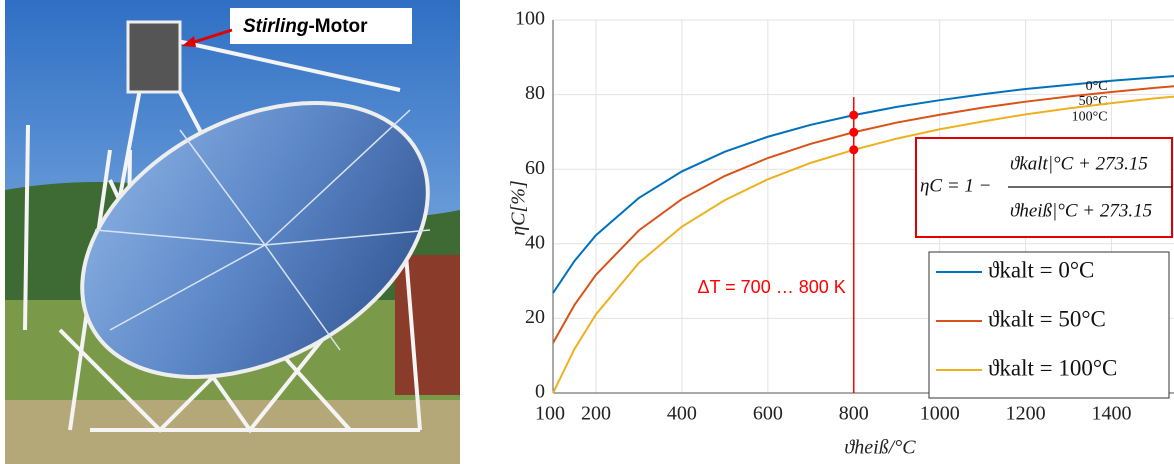  I want to click on x-tick-label: 400, so click(682, 414).